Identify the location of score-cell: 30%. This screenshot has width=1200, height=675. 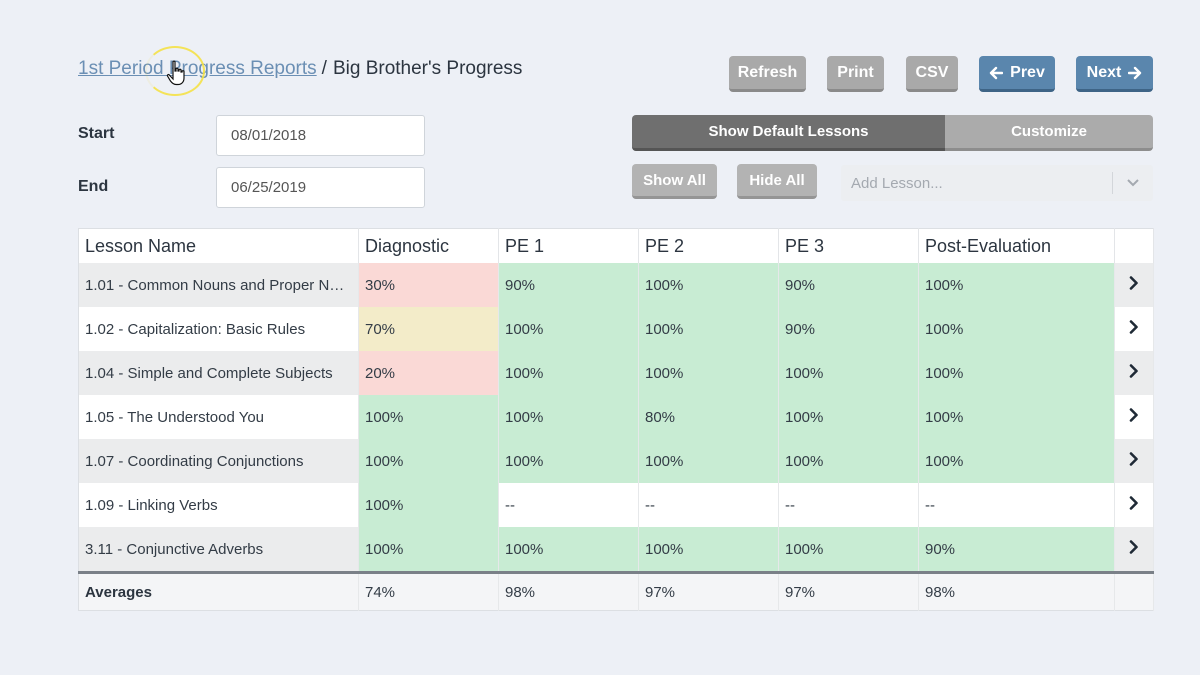
(428, 285).